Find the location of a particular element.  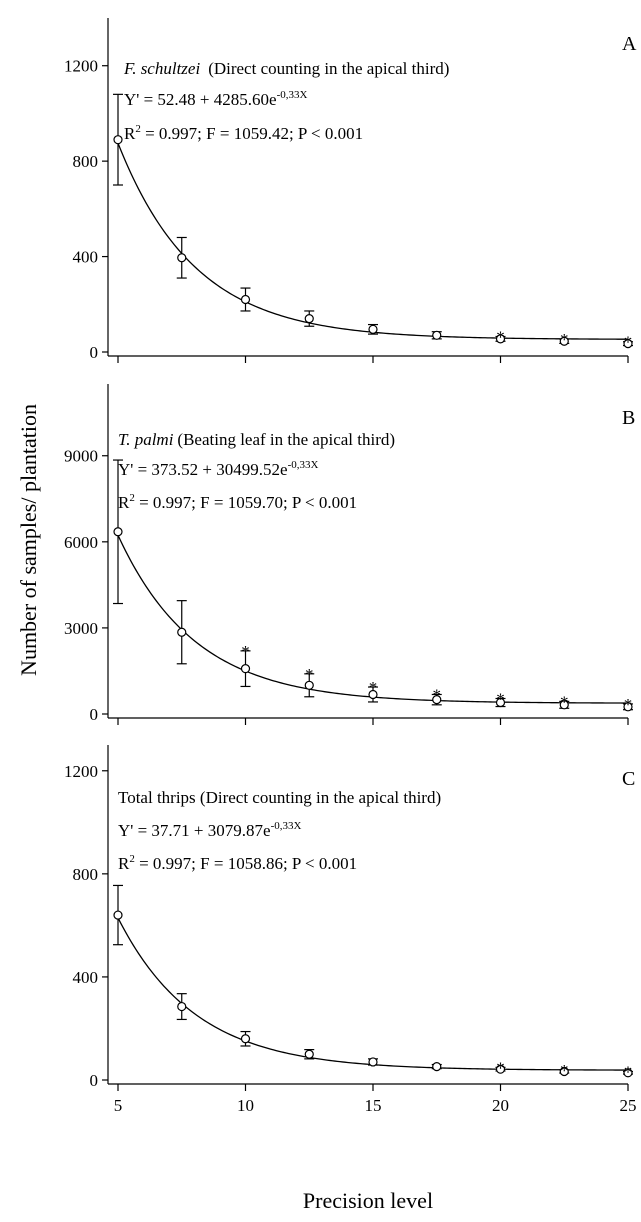

panel-a-y-tick-label: 1200 is located at coordinates (81, 66).